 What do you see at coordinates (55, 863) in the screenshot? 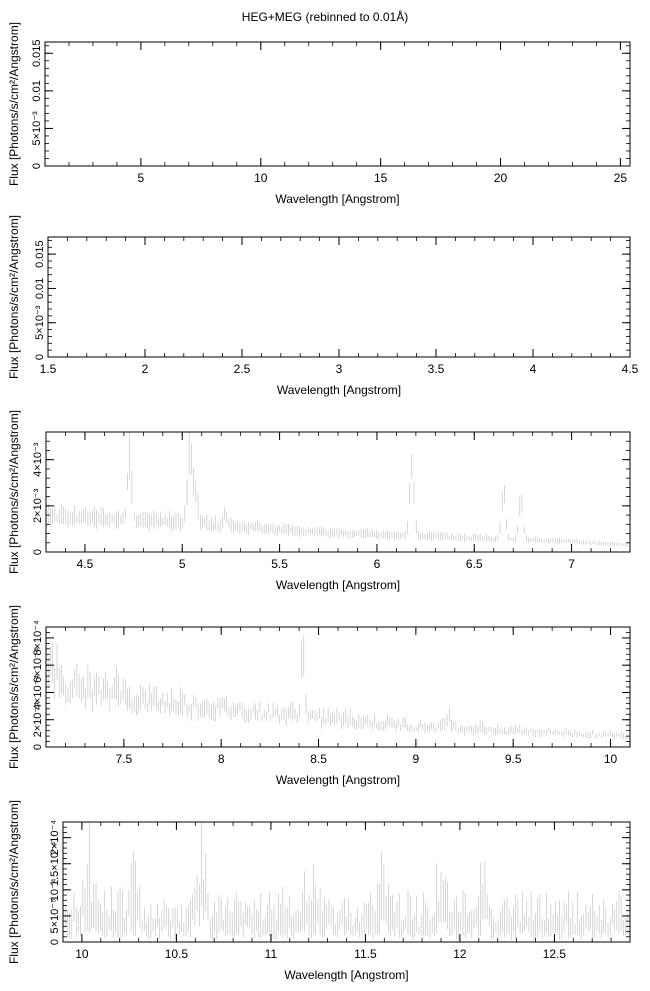
I see `y-tick-label: 1.5×10⁻⁴` at bounding box center [55, 863].